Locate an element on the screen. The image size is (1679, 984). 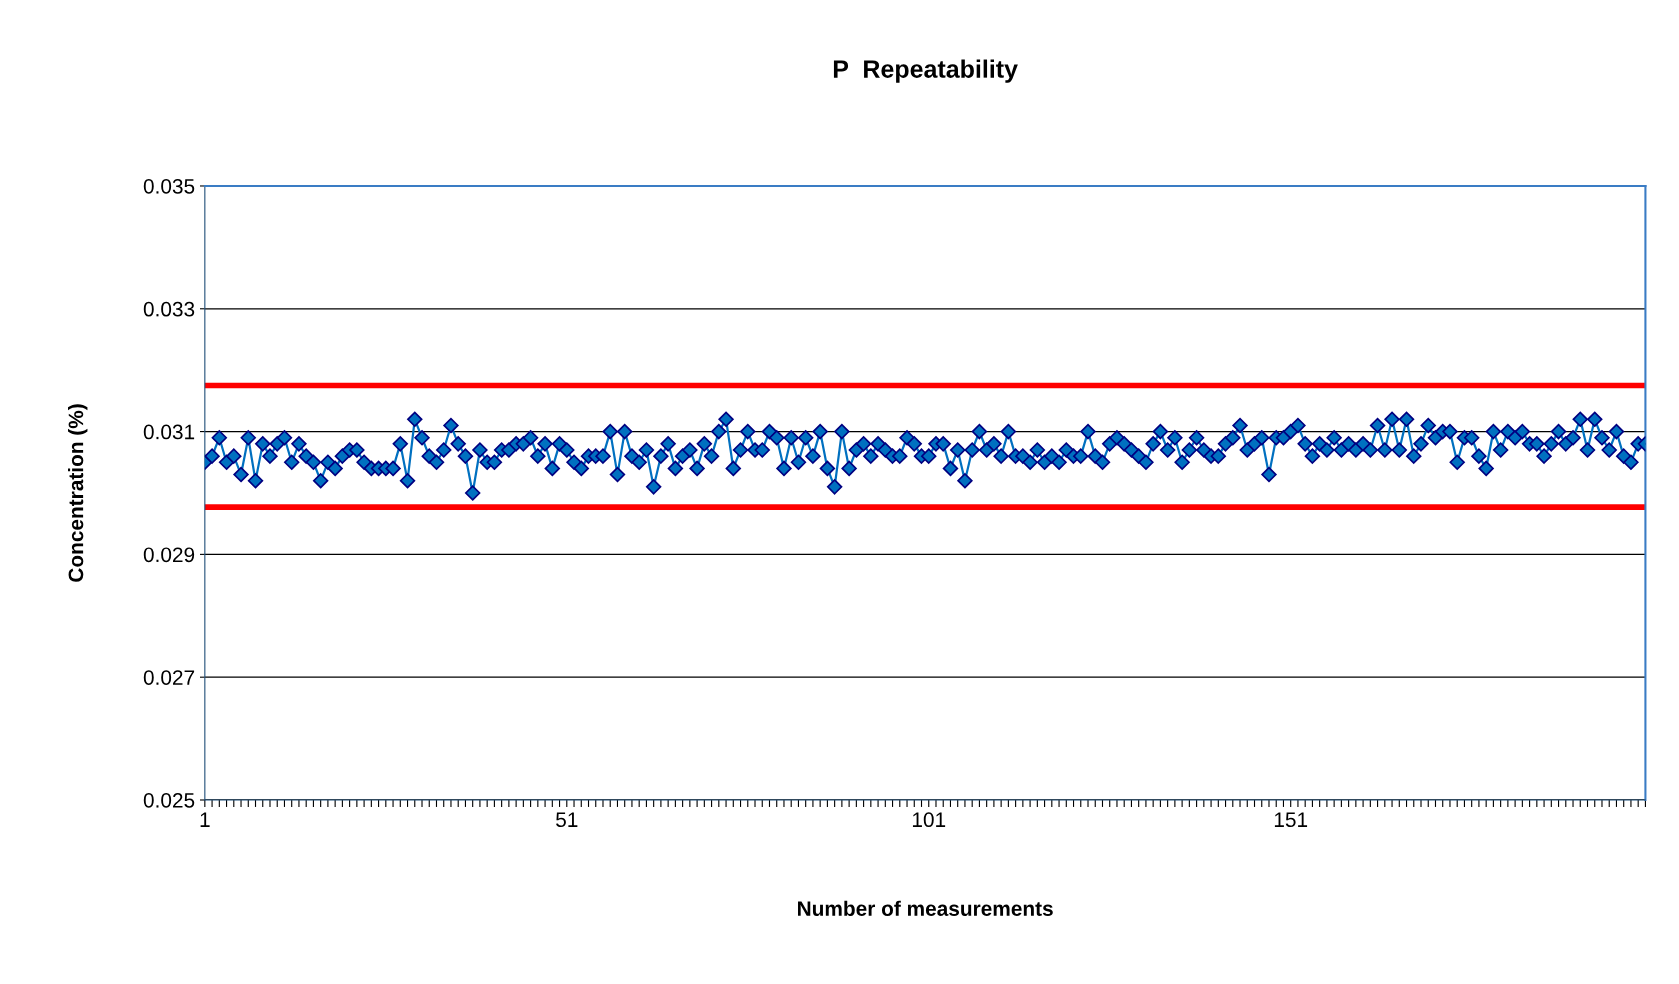
x-tick-label: 51 is located at coordinates (567, 820).